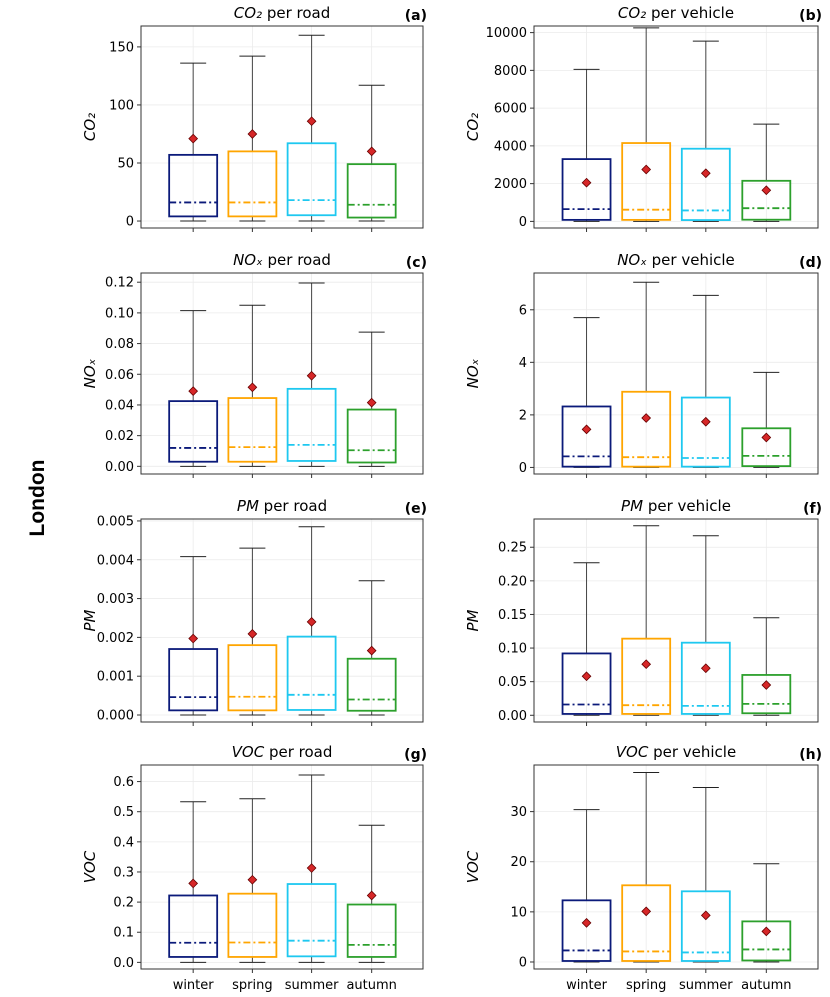 This screenshot has height=997, width=830. Describe the element at coordinates (123, 903) in the screenshot. I see `ytick-label: 0.2` at that location.